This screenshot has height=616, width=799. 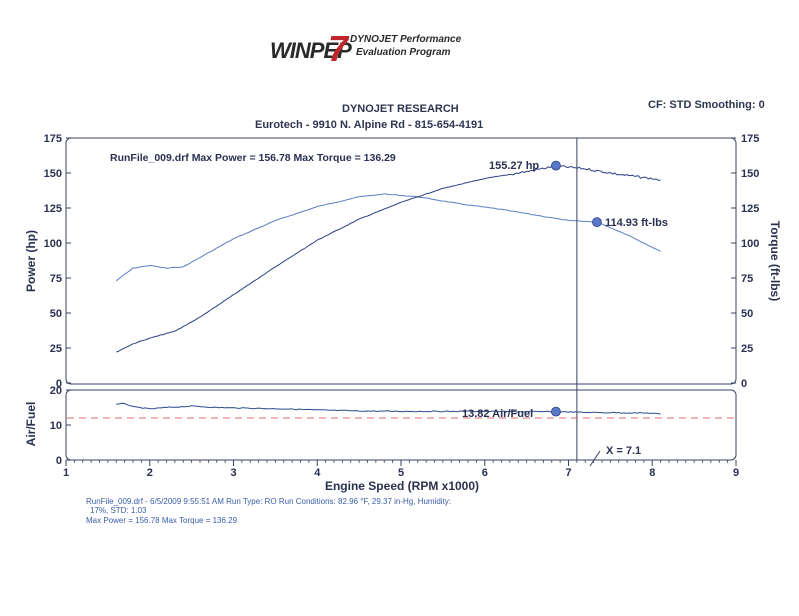 I want to click on y-tick-label-torque: 175, so click(x=750, y=139).